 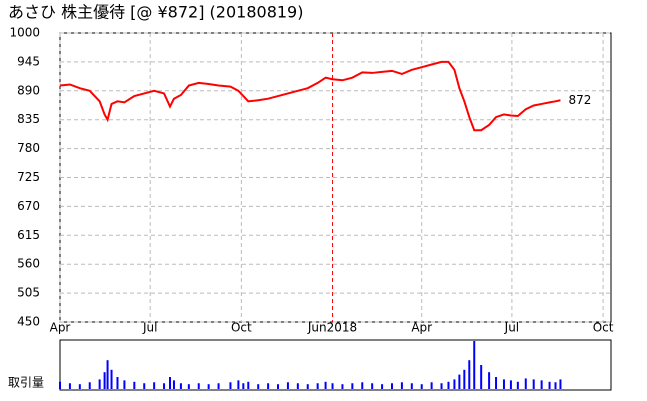 What do you see at coordinates (28, 148) in the screenshot?
I see `y-tick-label: 780` at bounding box center [28, 148].